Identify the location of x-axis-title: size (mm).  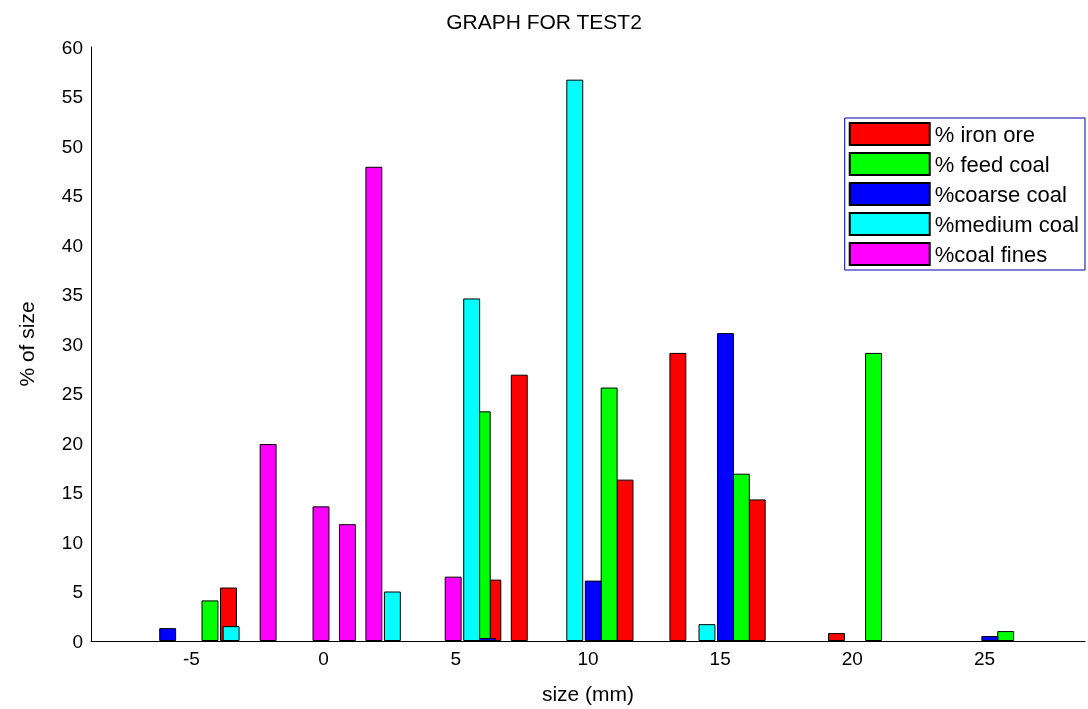
(588, 693).